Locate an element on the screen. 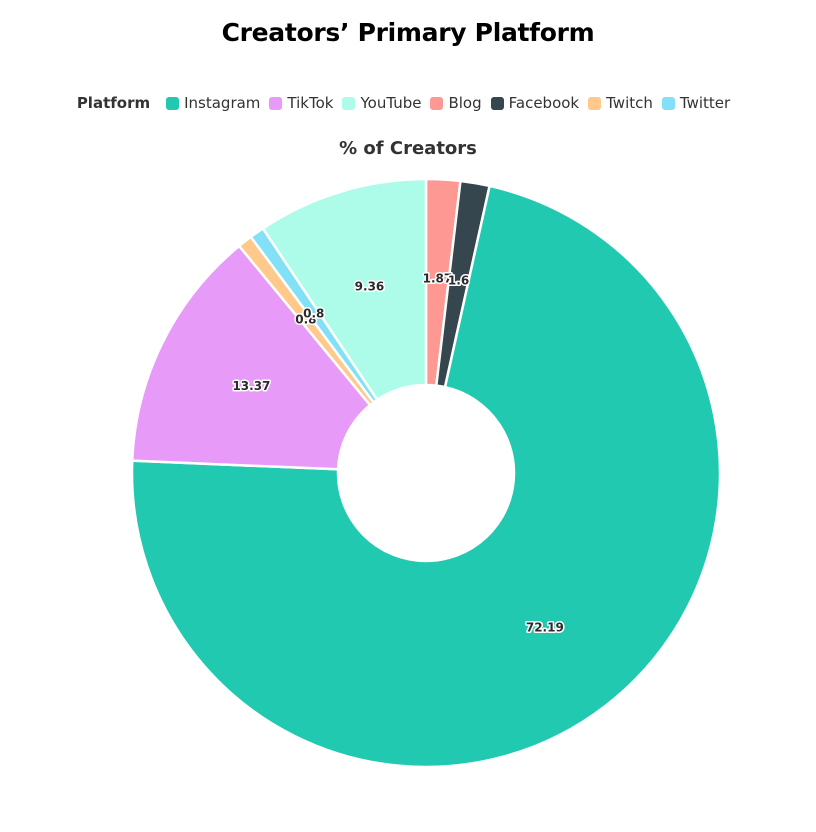 Image resolution: width=816 pixels, height=832 pixels. chart-title: Creators’ Primary Platform is located at coordinates (408, 32).